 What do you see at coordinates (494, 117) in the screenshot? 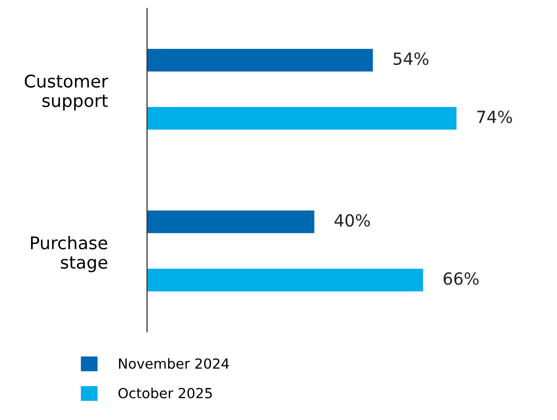
I see `data-label: 74%` at bounding box center [494, 117].